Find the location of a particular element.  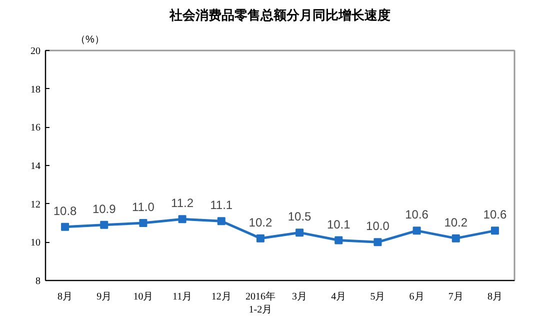

y-tick-label: 14 is located at coordinates (35, 166).